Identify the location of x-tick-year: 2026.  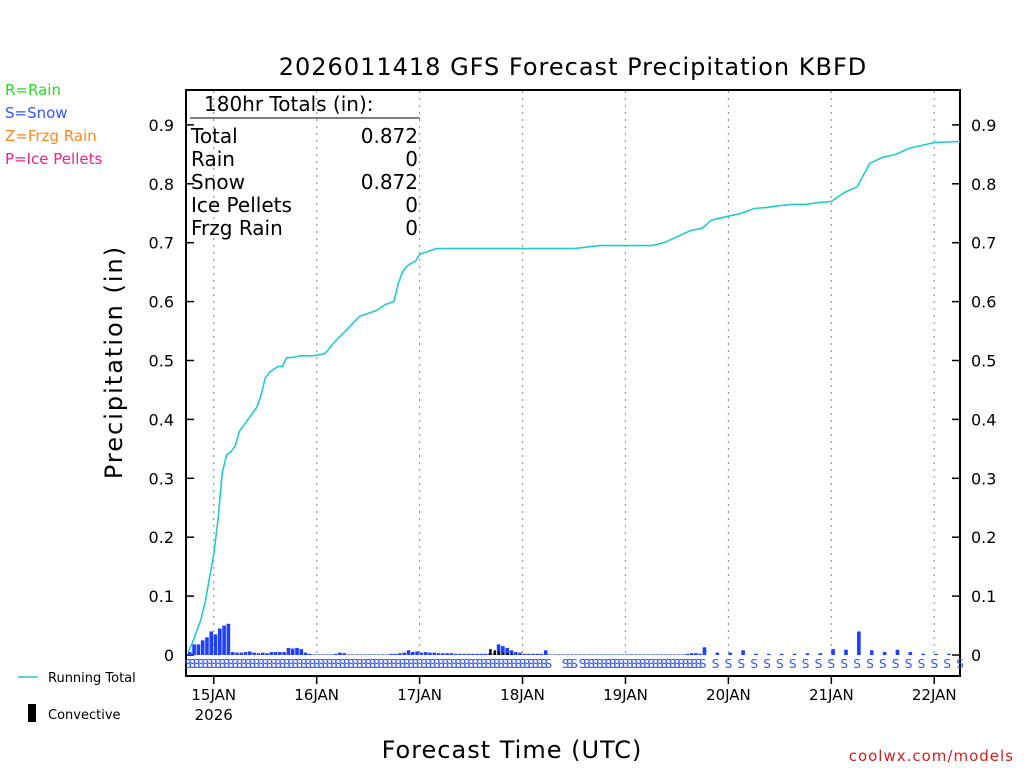
(214, 715).